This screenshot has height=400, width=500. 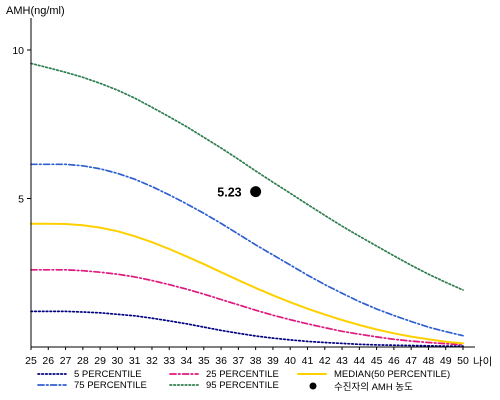 I want to click on x-tick-label: 30, so click(x=118, y=361).